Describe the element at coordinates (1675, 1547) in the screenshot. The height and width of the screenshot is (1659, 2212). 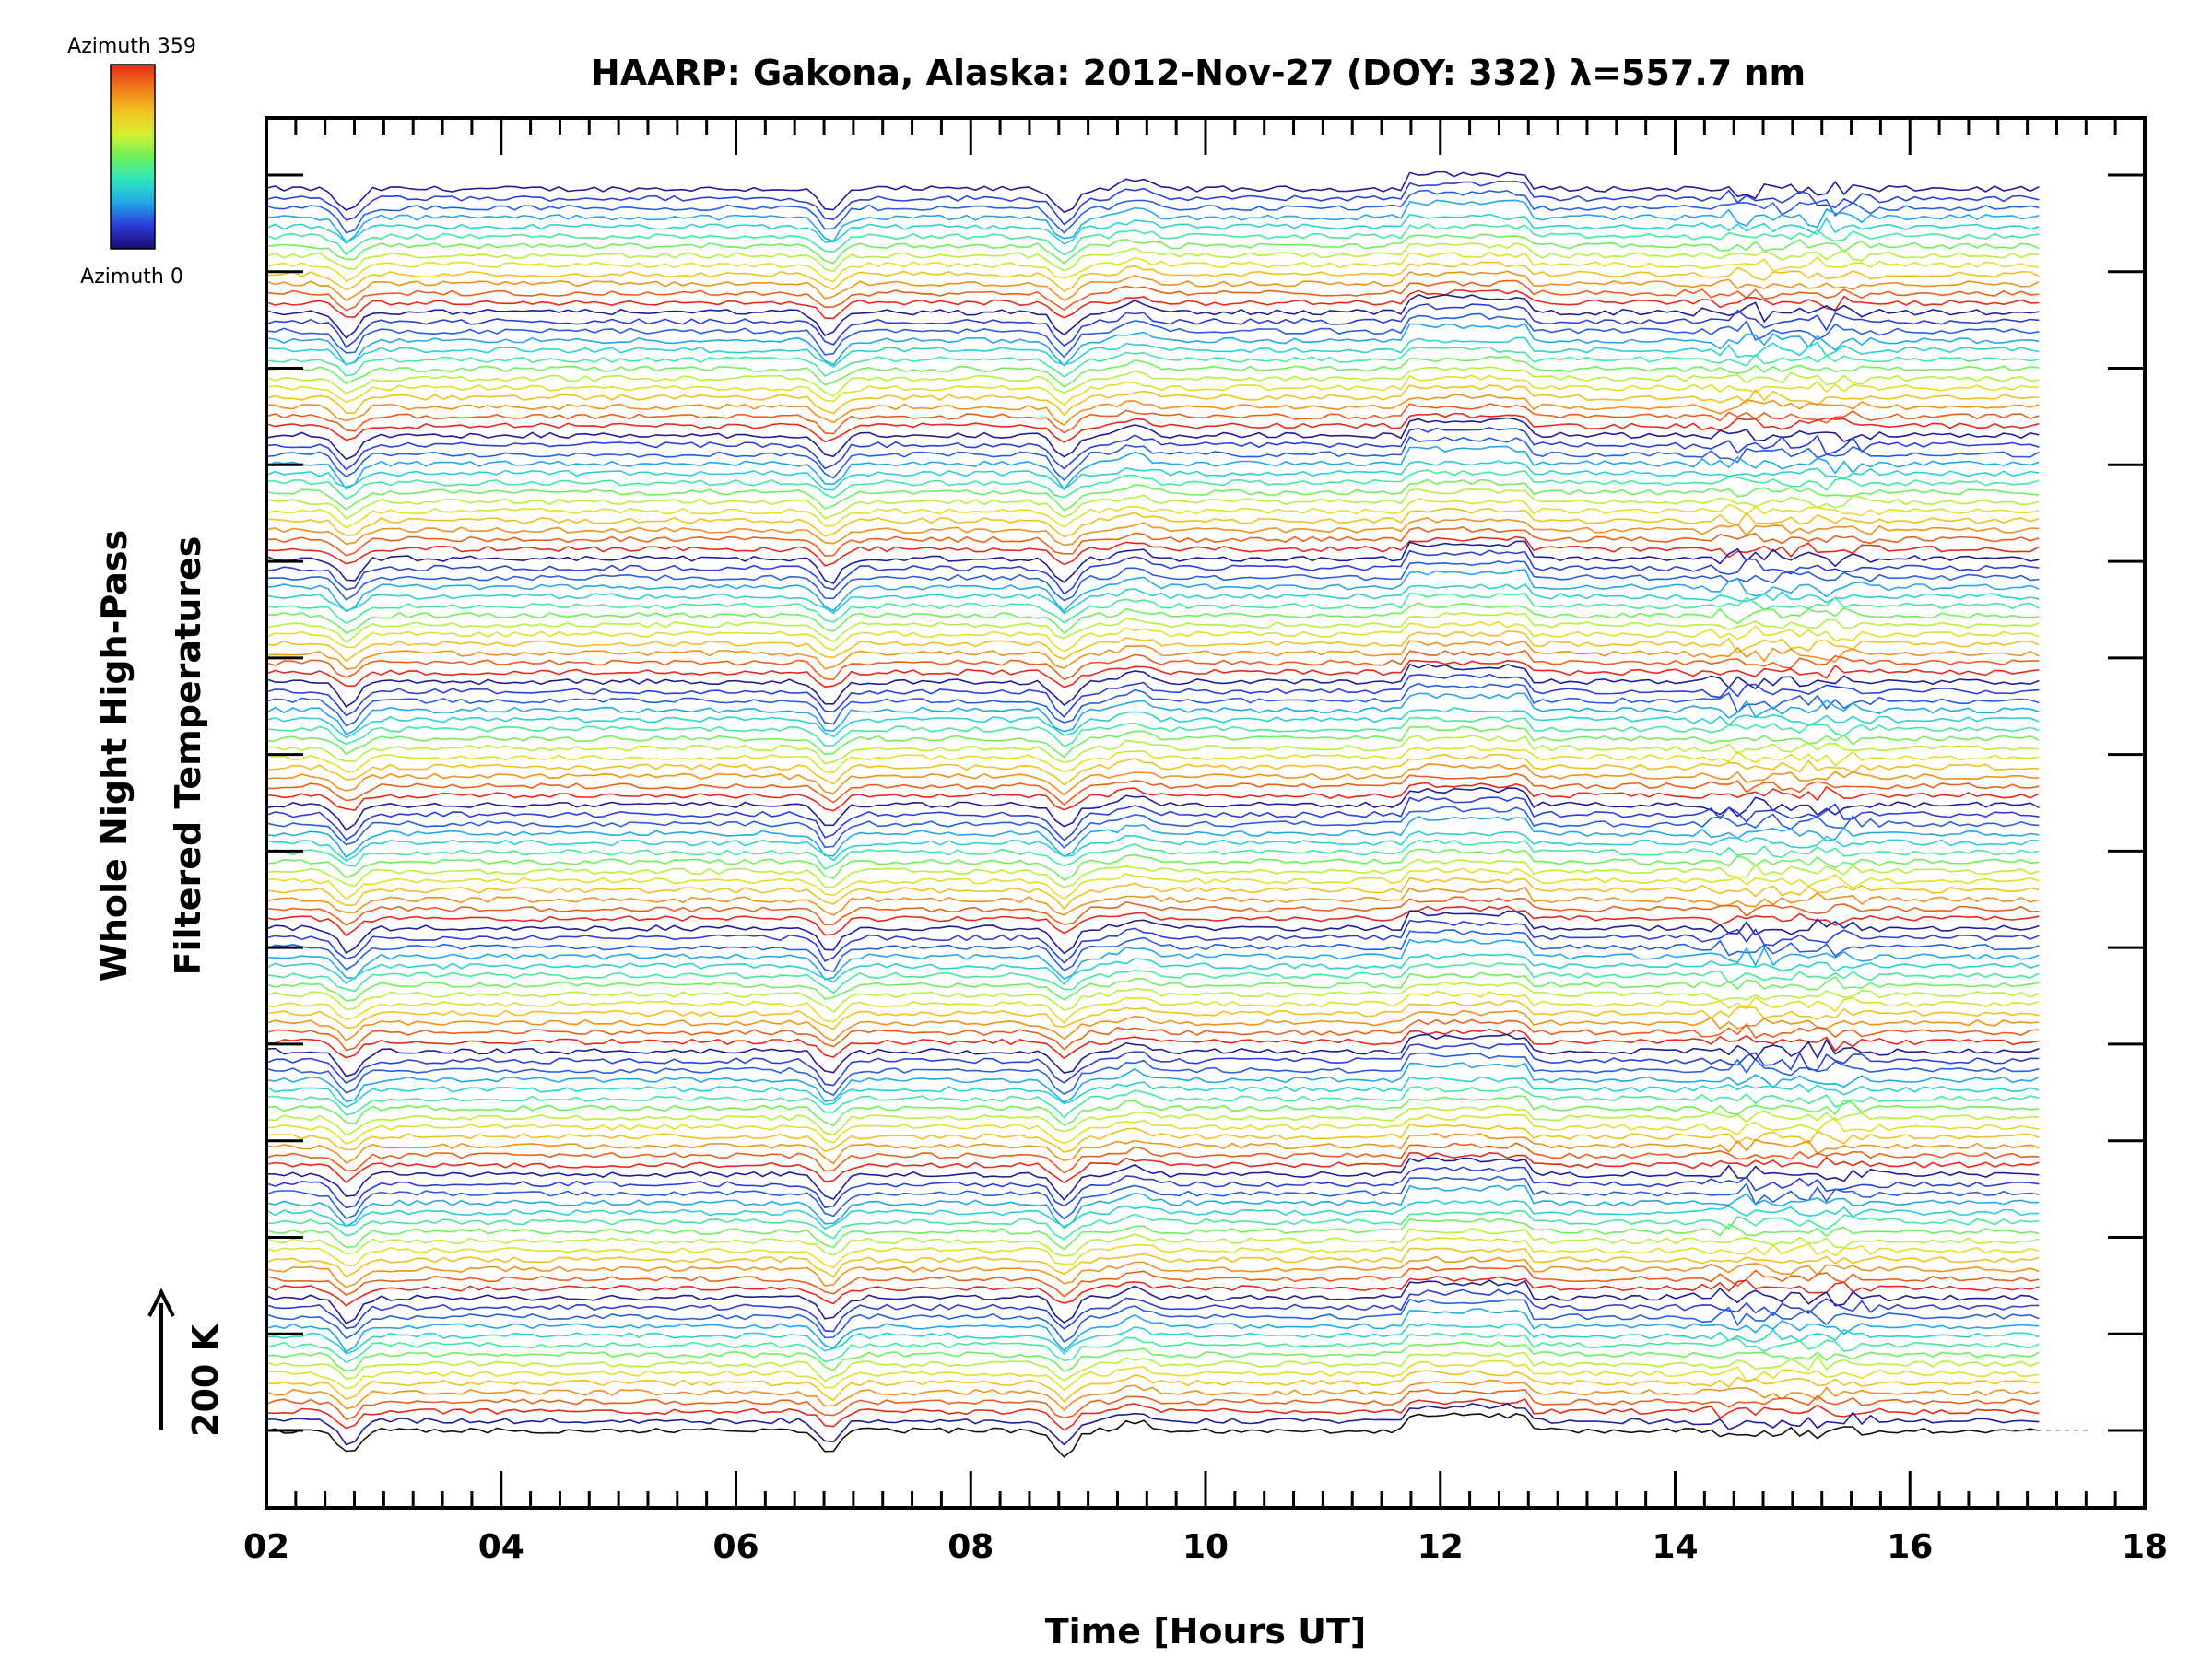
I see `x-tick-label: 14` at that location.